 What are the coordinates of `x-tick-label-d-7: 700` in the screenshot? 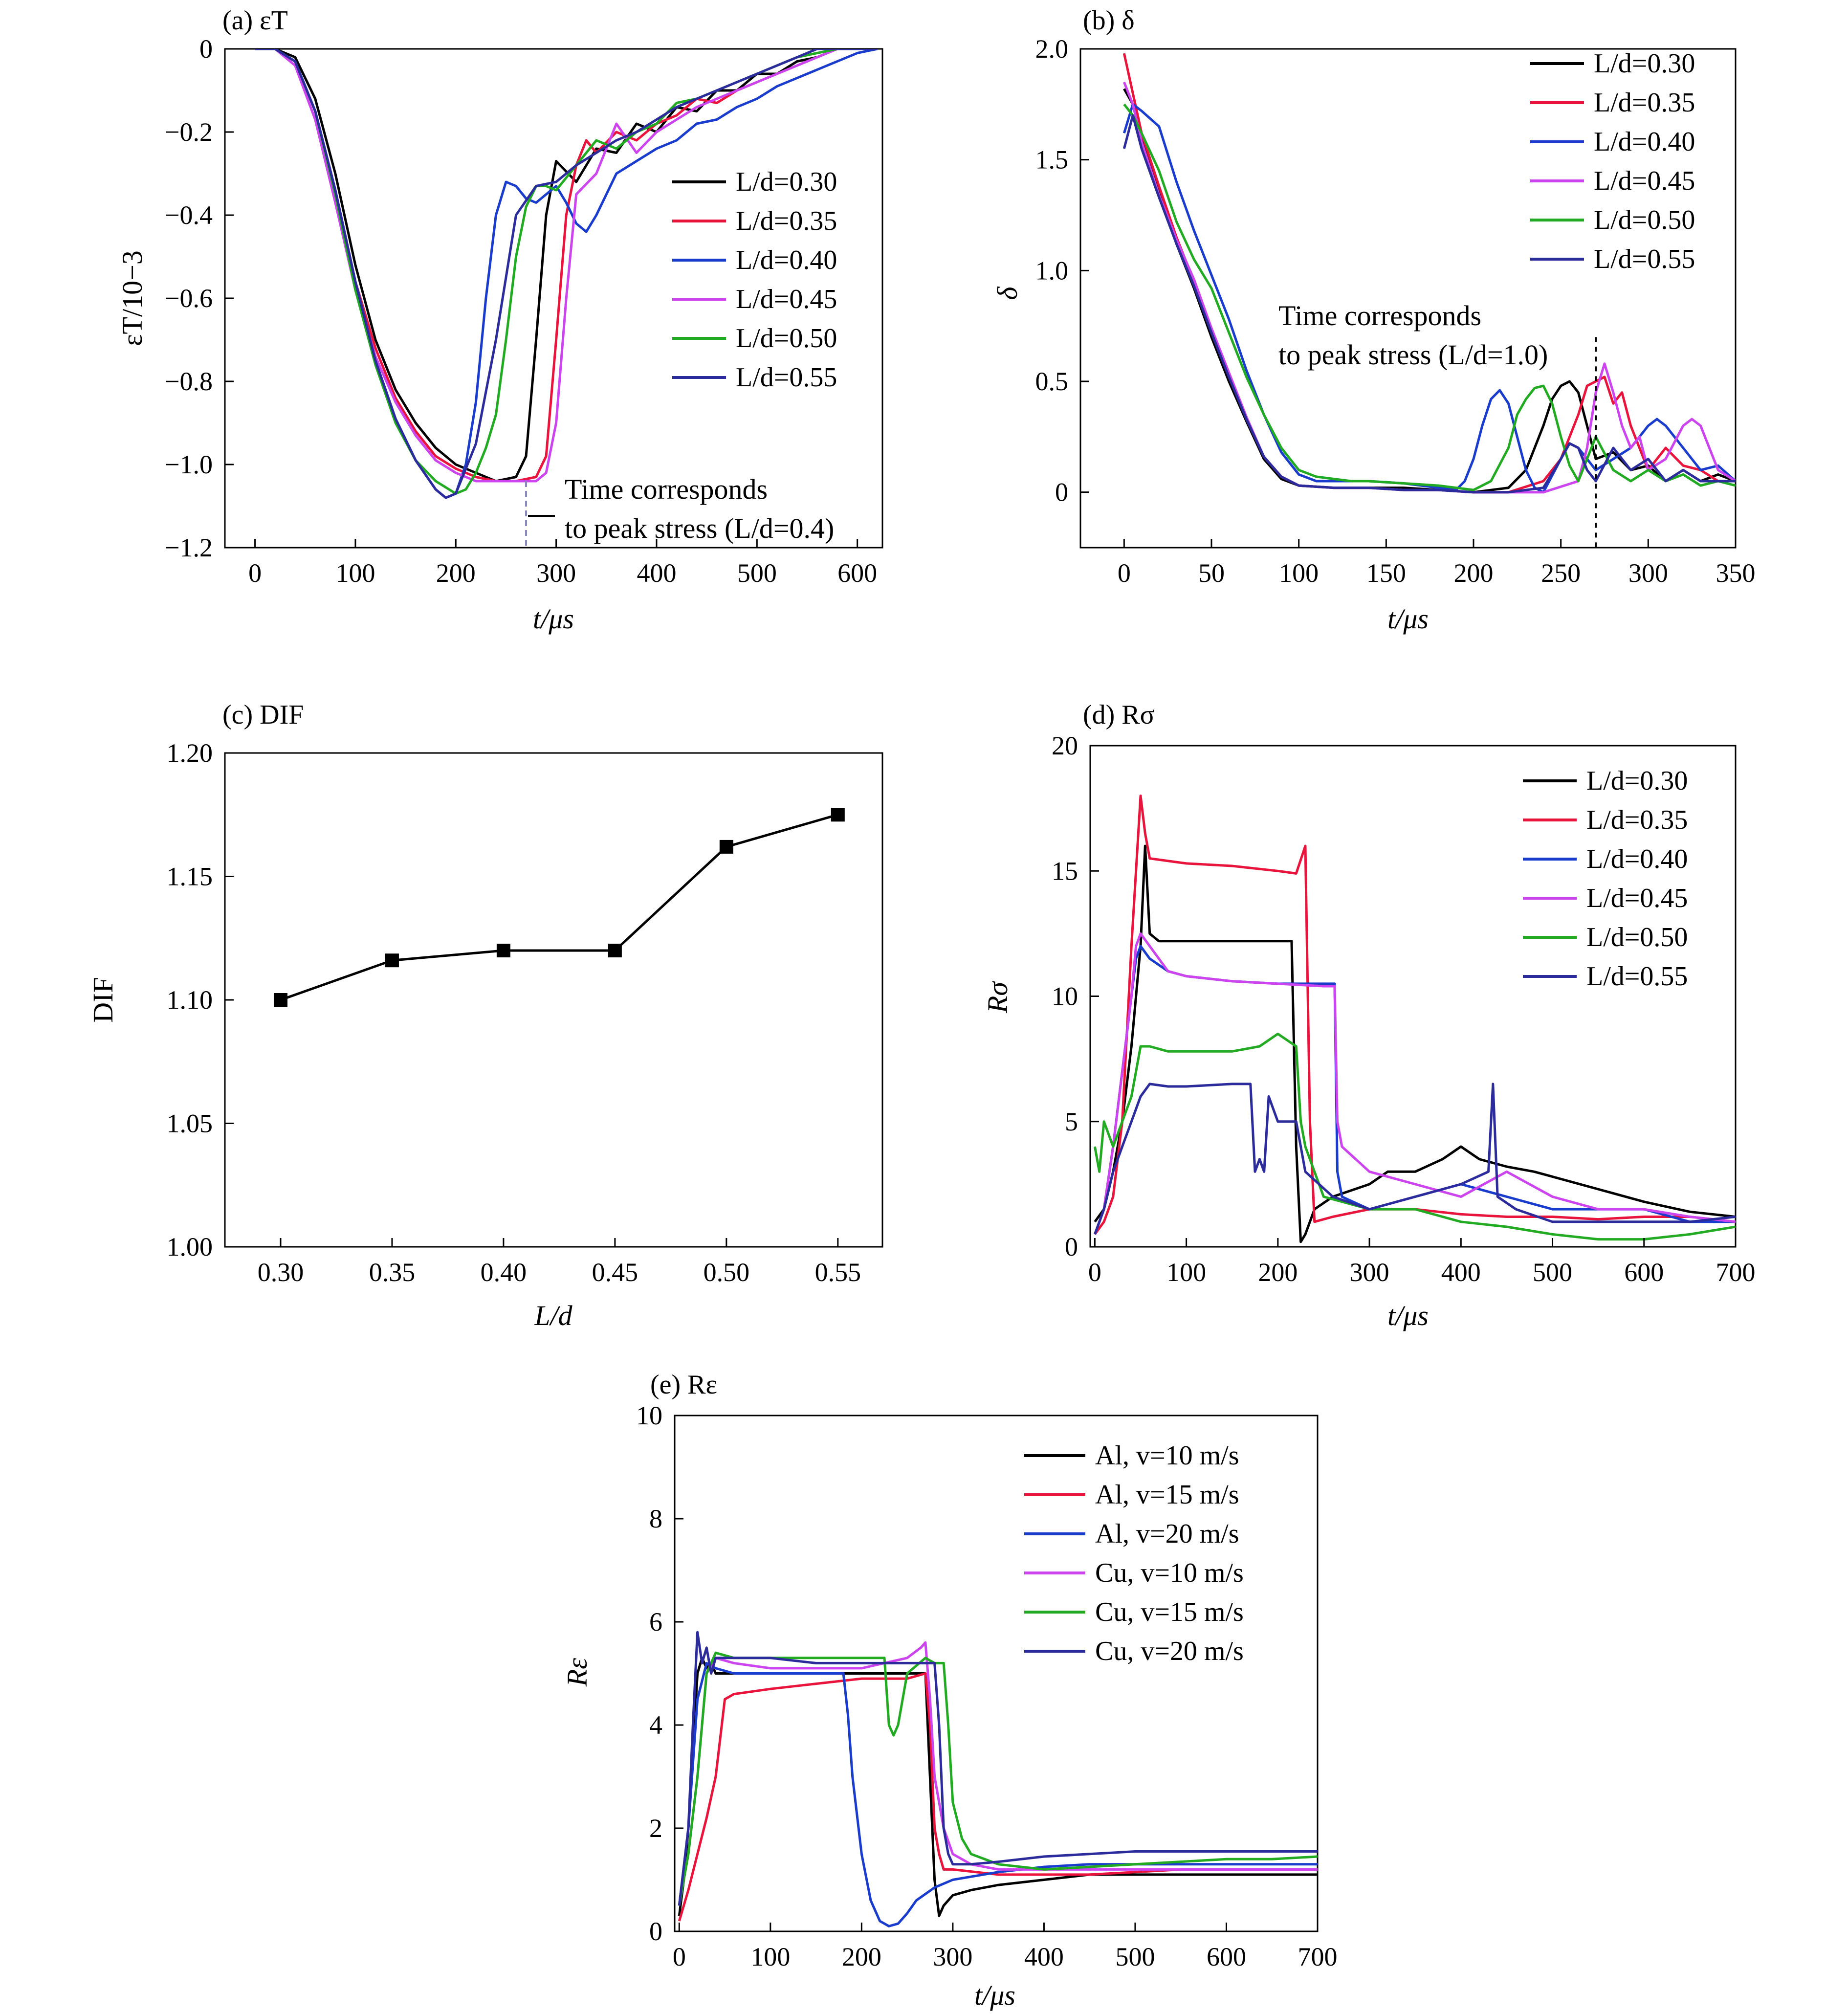 It's located at (1736, 1272).